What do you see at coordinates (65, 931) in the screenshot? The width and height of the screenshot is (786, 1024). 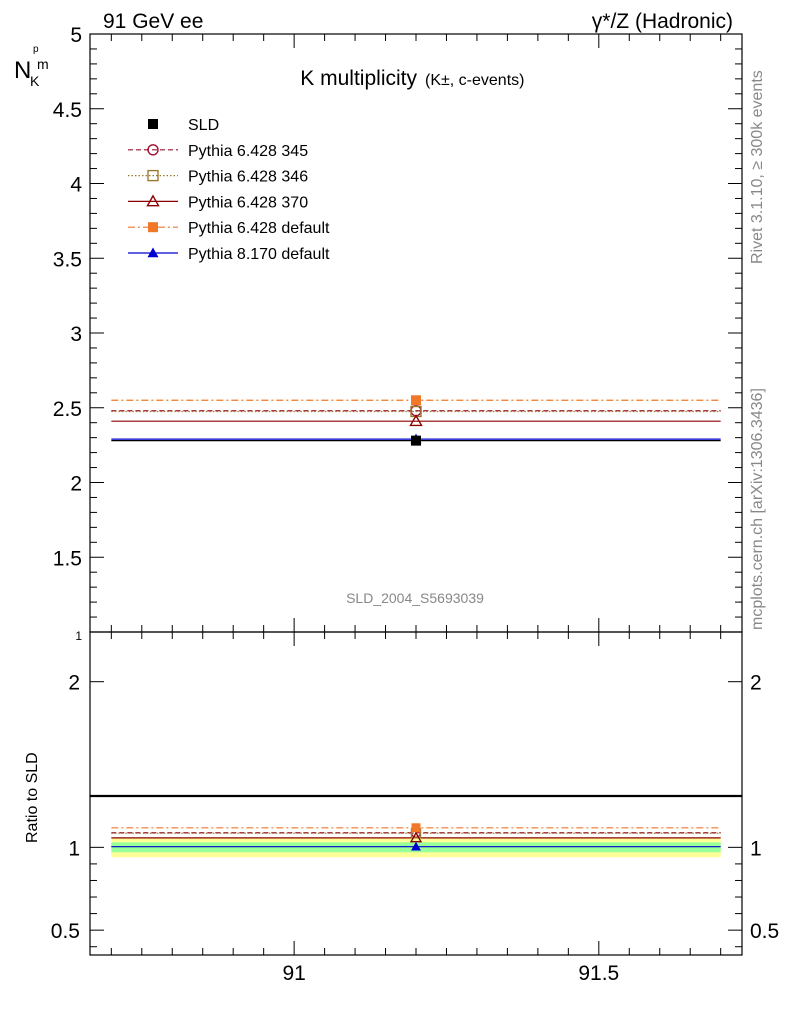 I see `ratio-y-tick-label-left: 0.5` at bounding box center [65, 931].